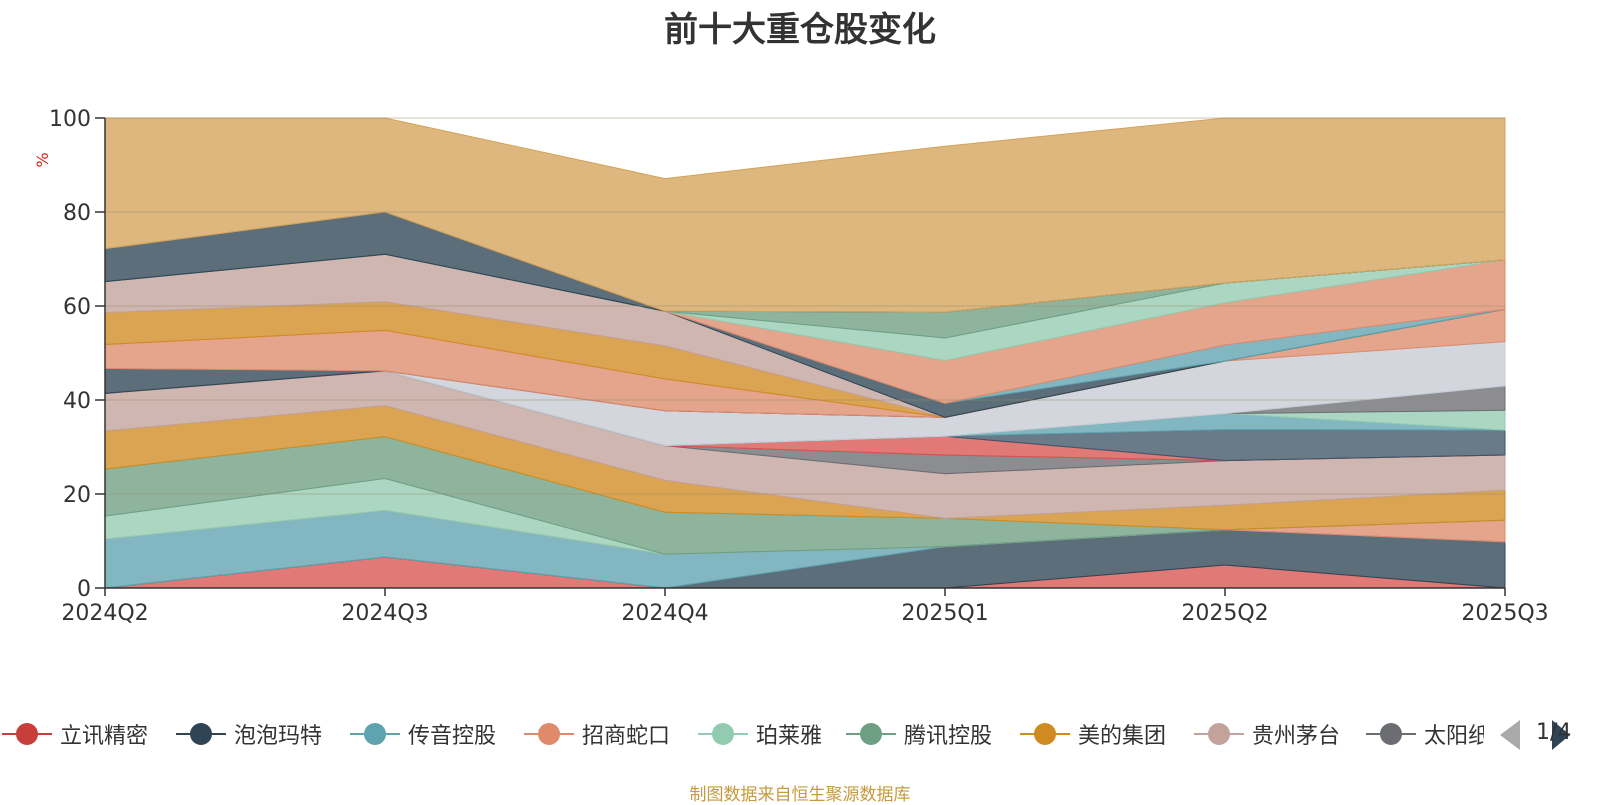 The image size is (1600, 805). I want to click on y-axis-unit: %, so click(42, 159).